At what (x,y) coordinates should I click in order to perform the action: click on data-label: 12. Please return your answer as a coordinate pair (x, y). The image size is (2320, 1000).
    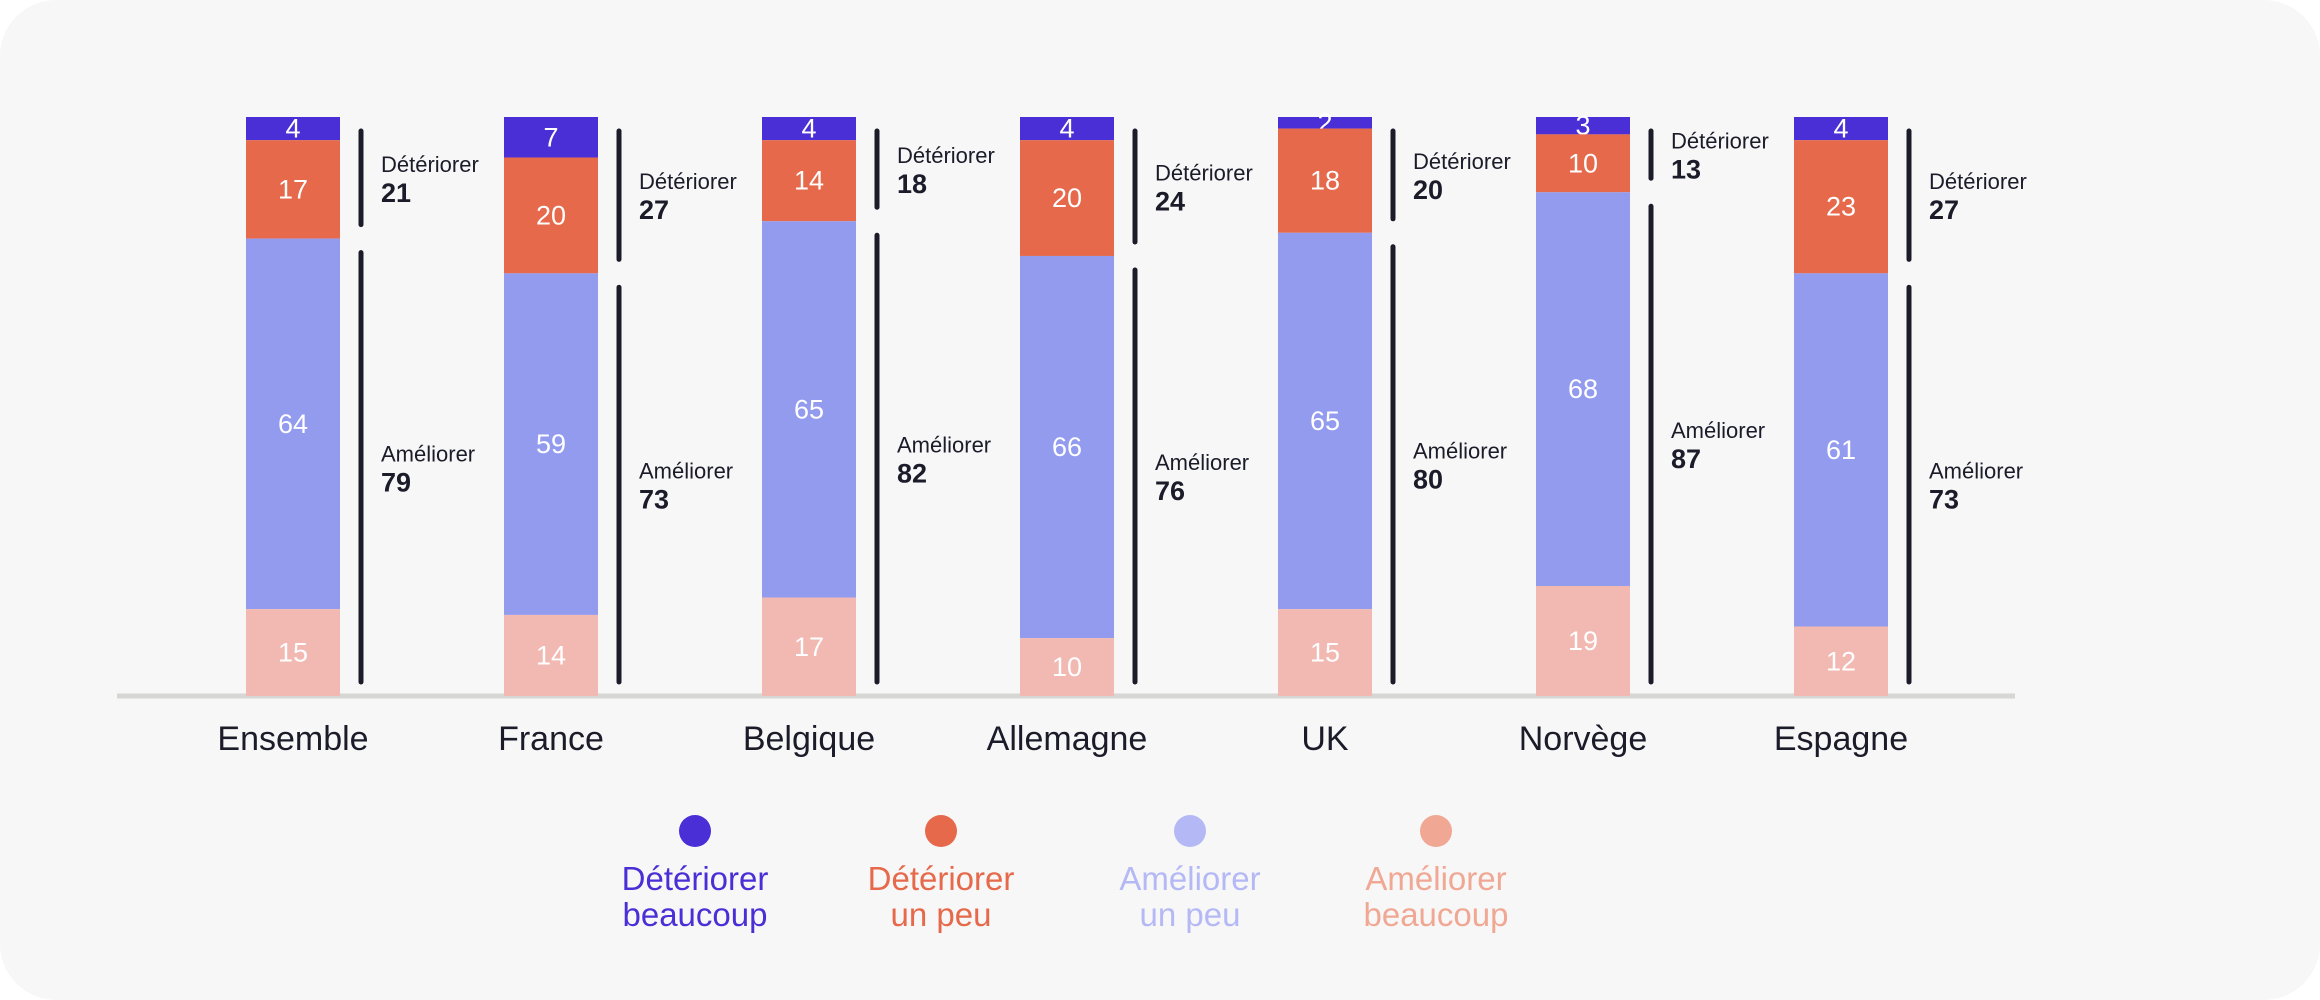
    Looking at the image, I should click on (1841, 661).